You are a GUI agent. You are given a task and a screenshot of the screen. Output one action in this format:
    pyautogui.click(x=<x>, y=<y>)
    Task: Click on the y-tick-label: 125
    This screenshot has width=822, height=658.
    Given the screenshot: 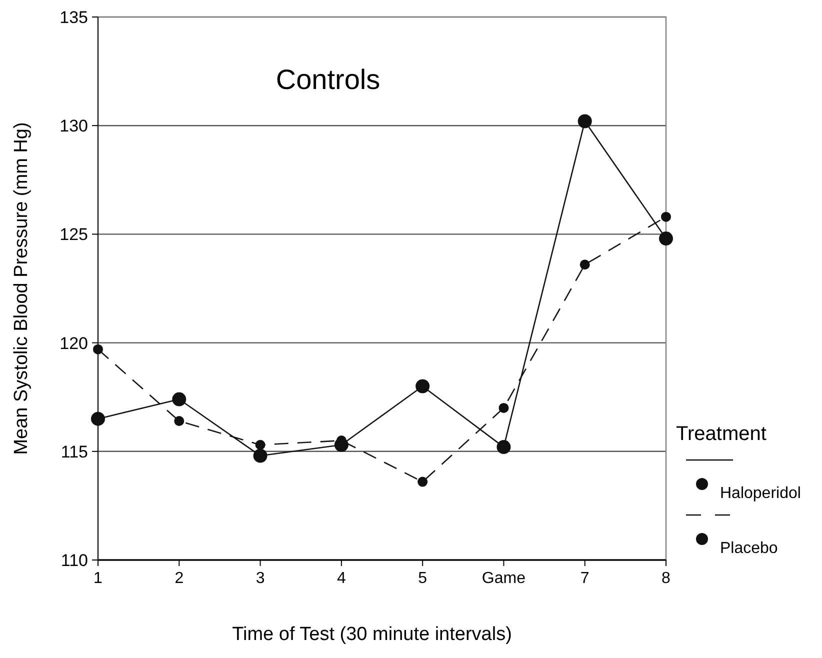 What is the action you would take?
    pyautogui.click(x=74, y=234)
    